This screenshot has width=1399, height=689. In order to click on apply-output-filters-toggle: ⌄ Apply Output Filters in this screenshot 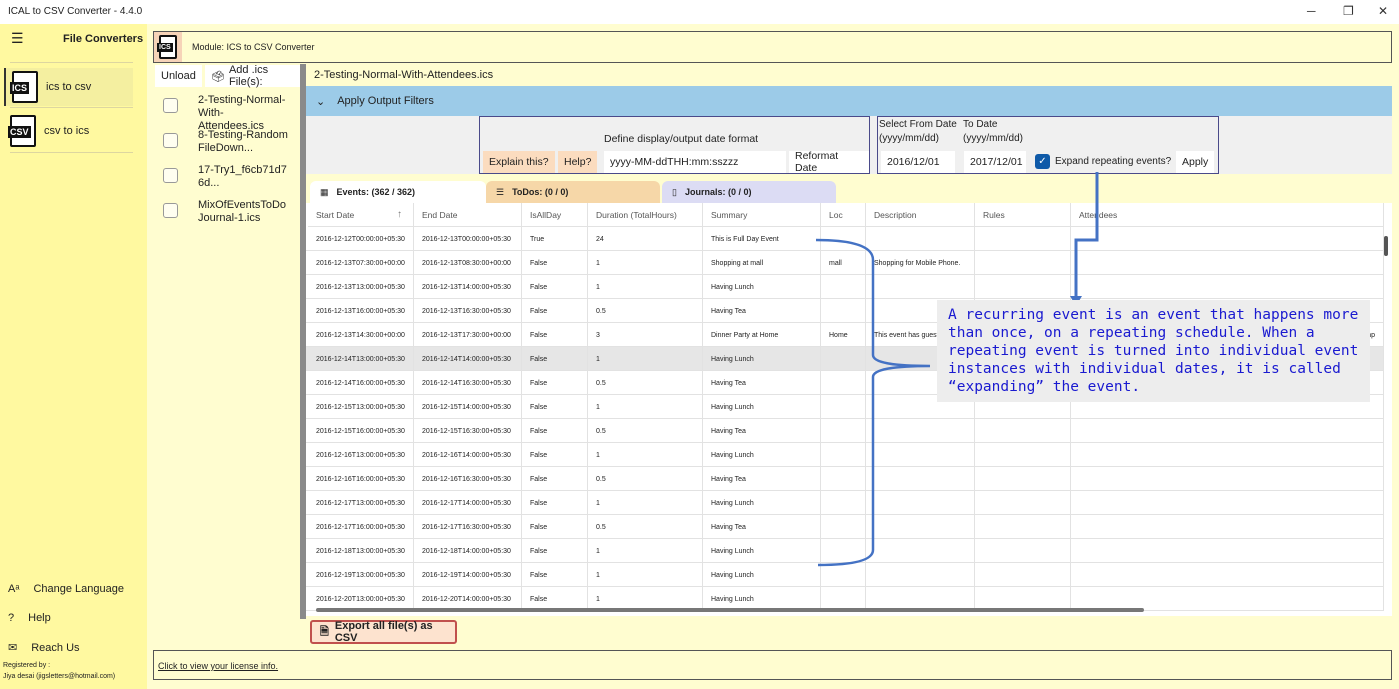, I will do `click(849, 101)`.